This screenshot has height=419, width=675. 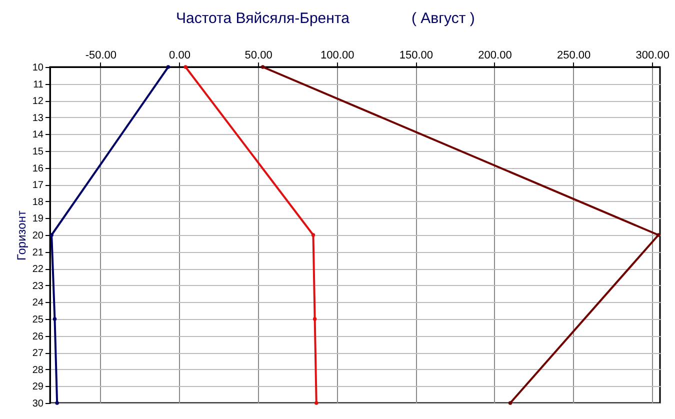 What do you see at coordinates (38, 168) in the screenshot?
I see `y-tick-label: 16` at bounding box center [38, 168].